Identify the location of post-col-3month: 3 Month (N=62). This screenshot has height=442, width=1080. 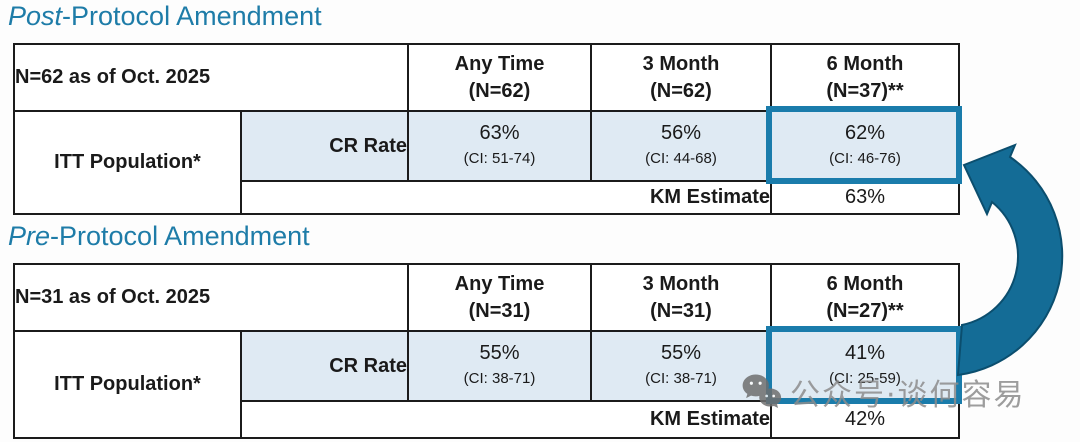
(681, 77).